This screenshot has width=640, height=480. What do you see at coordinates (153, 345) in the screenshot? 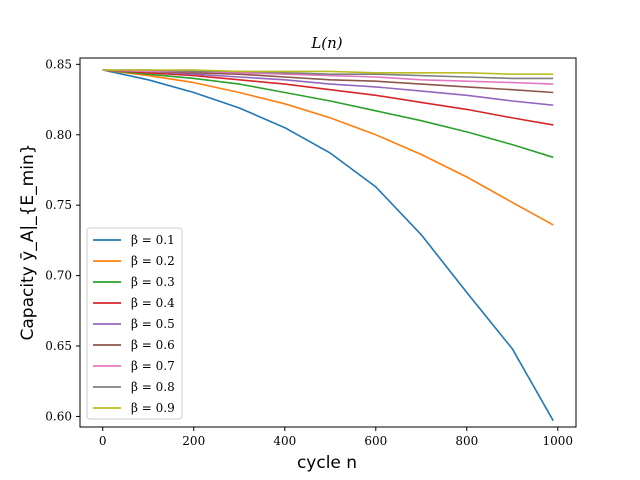
I see `legend-label-6: β = 0.6` at bounding box center [153, 345].